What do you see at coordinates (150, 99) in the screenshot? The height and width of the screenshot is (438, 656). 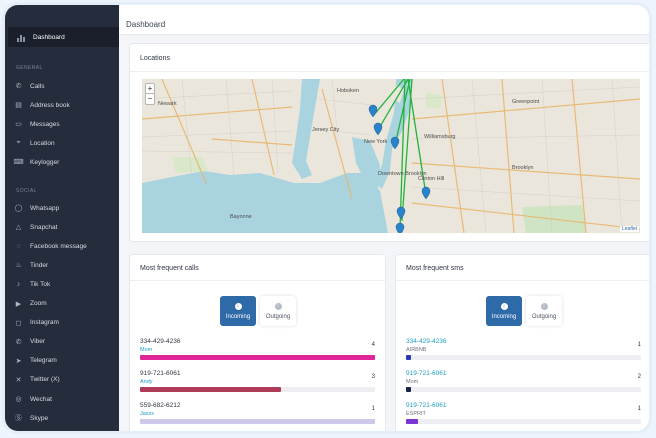 I see `zoom-out-button: −` at bounding box center [150, 99].